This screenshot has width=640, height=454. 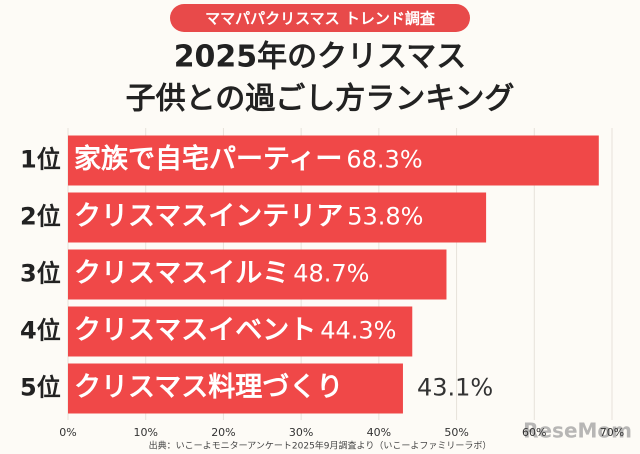 What do you see at coordinates (40, 274) in the screenshot?
I see `rank-label: 3位` at bounding box center [40, 274].